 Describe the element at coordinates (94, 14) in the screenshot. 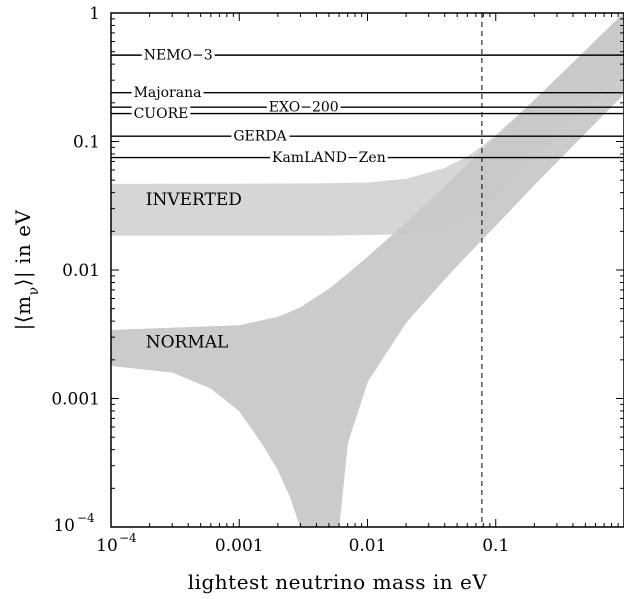

I see `y-tick-label: 1` at that location.